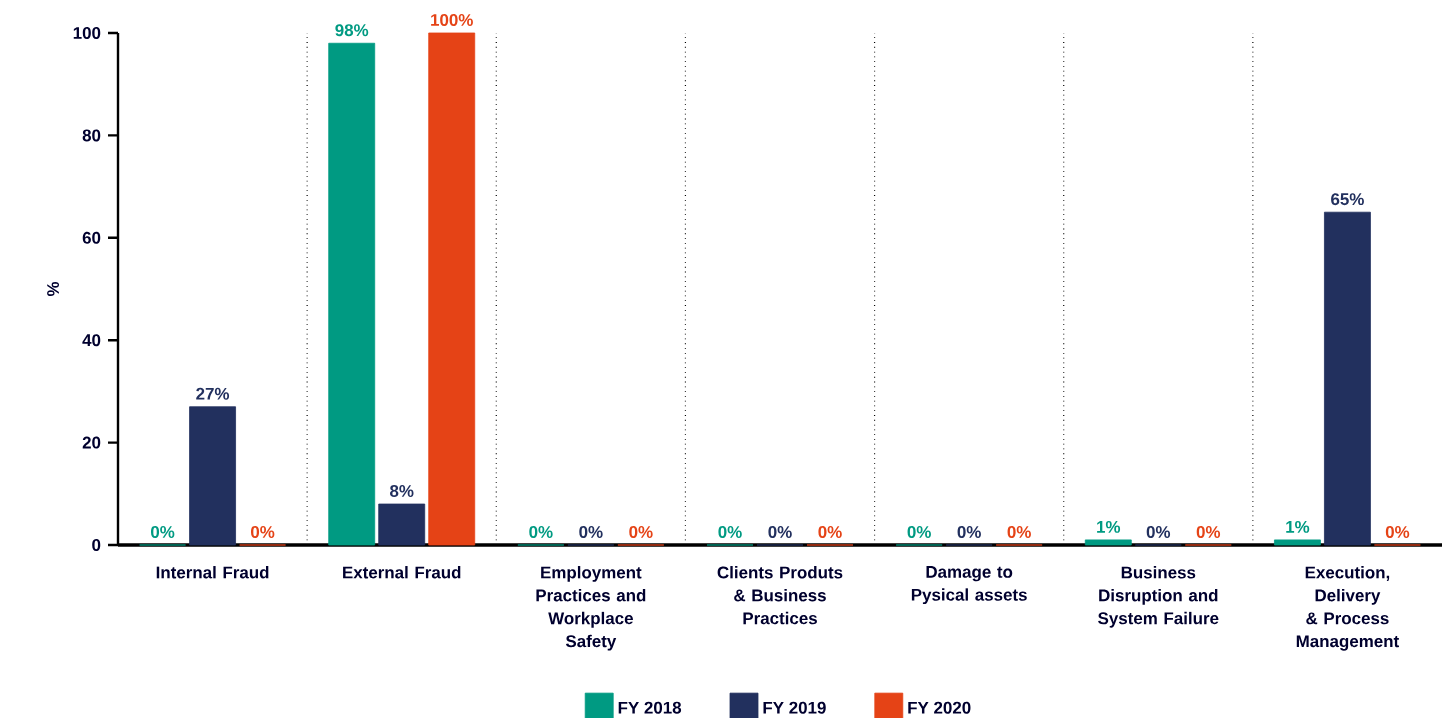  Describe the element at coordinates (212, 572) in the screenshot. I see `x-tick-label: Internal Fraud` at that location.